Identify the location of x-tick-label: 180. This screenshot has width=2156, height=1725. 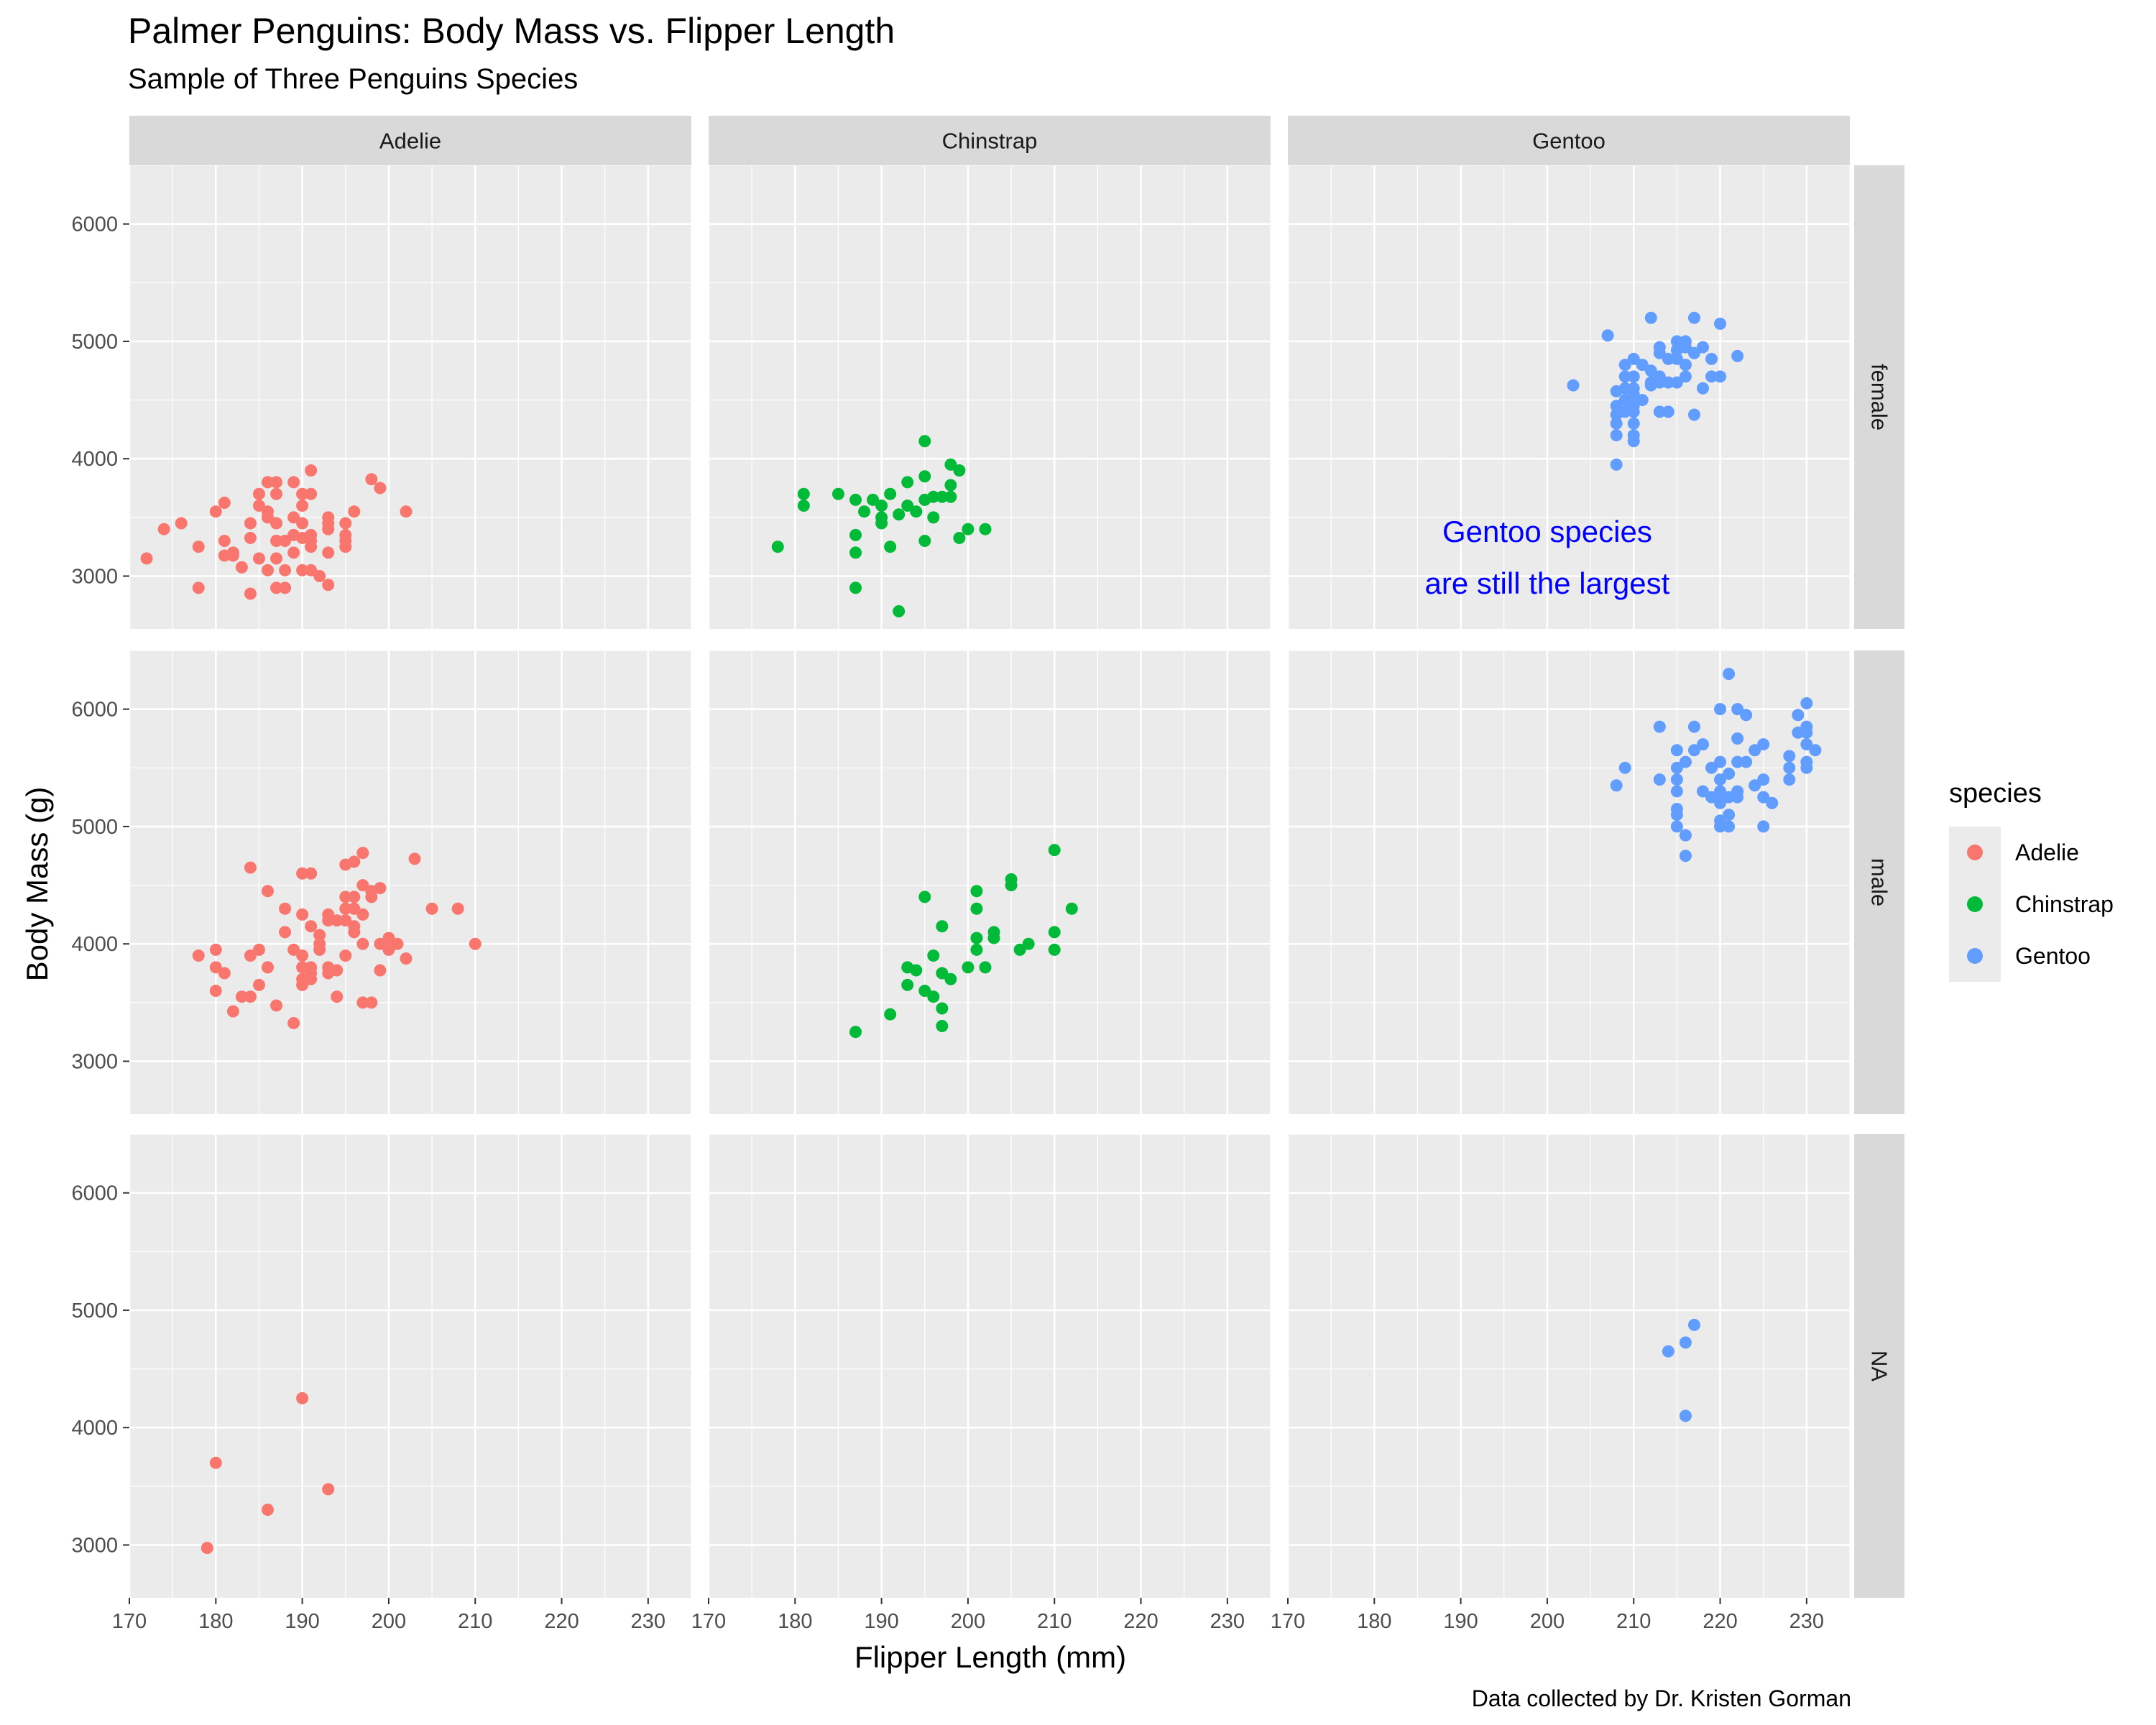
(795, 1621).